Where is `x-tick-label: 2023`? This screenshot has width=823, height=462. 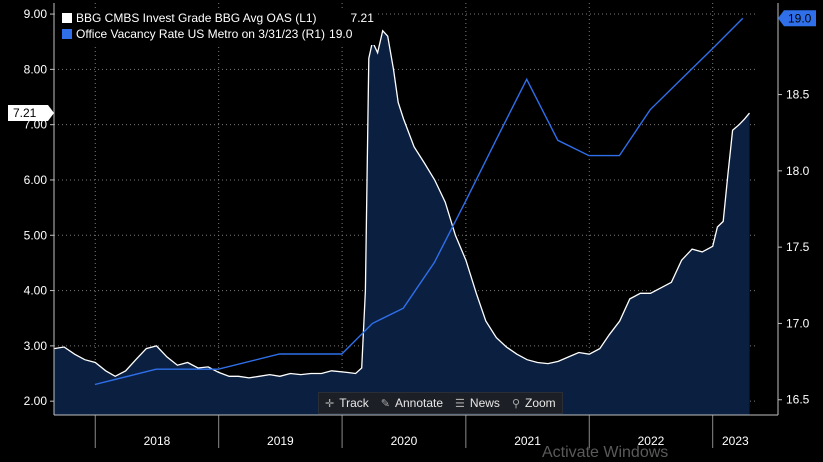
x-tick-label: 2023 is located at coordinates (735, 441).